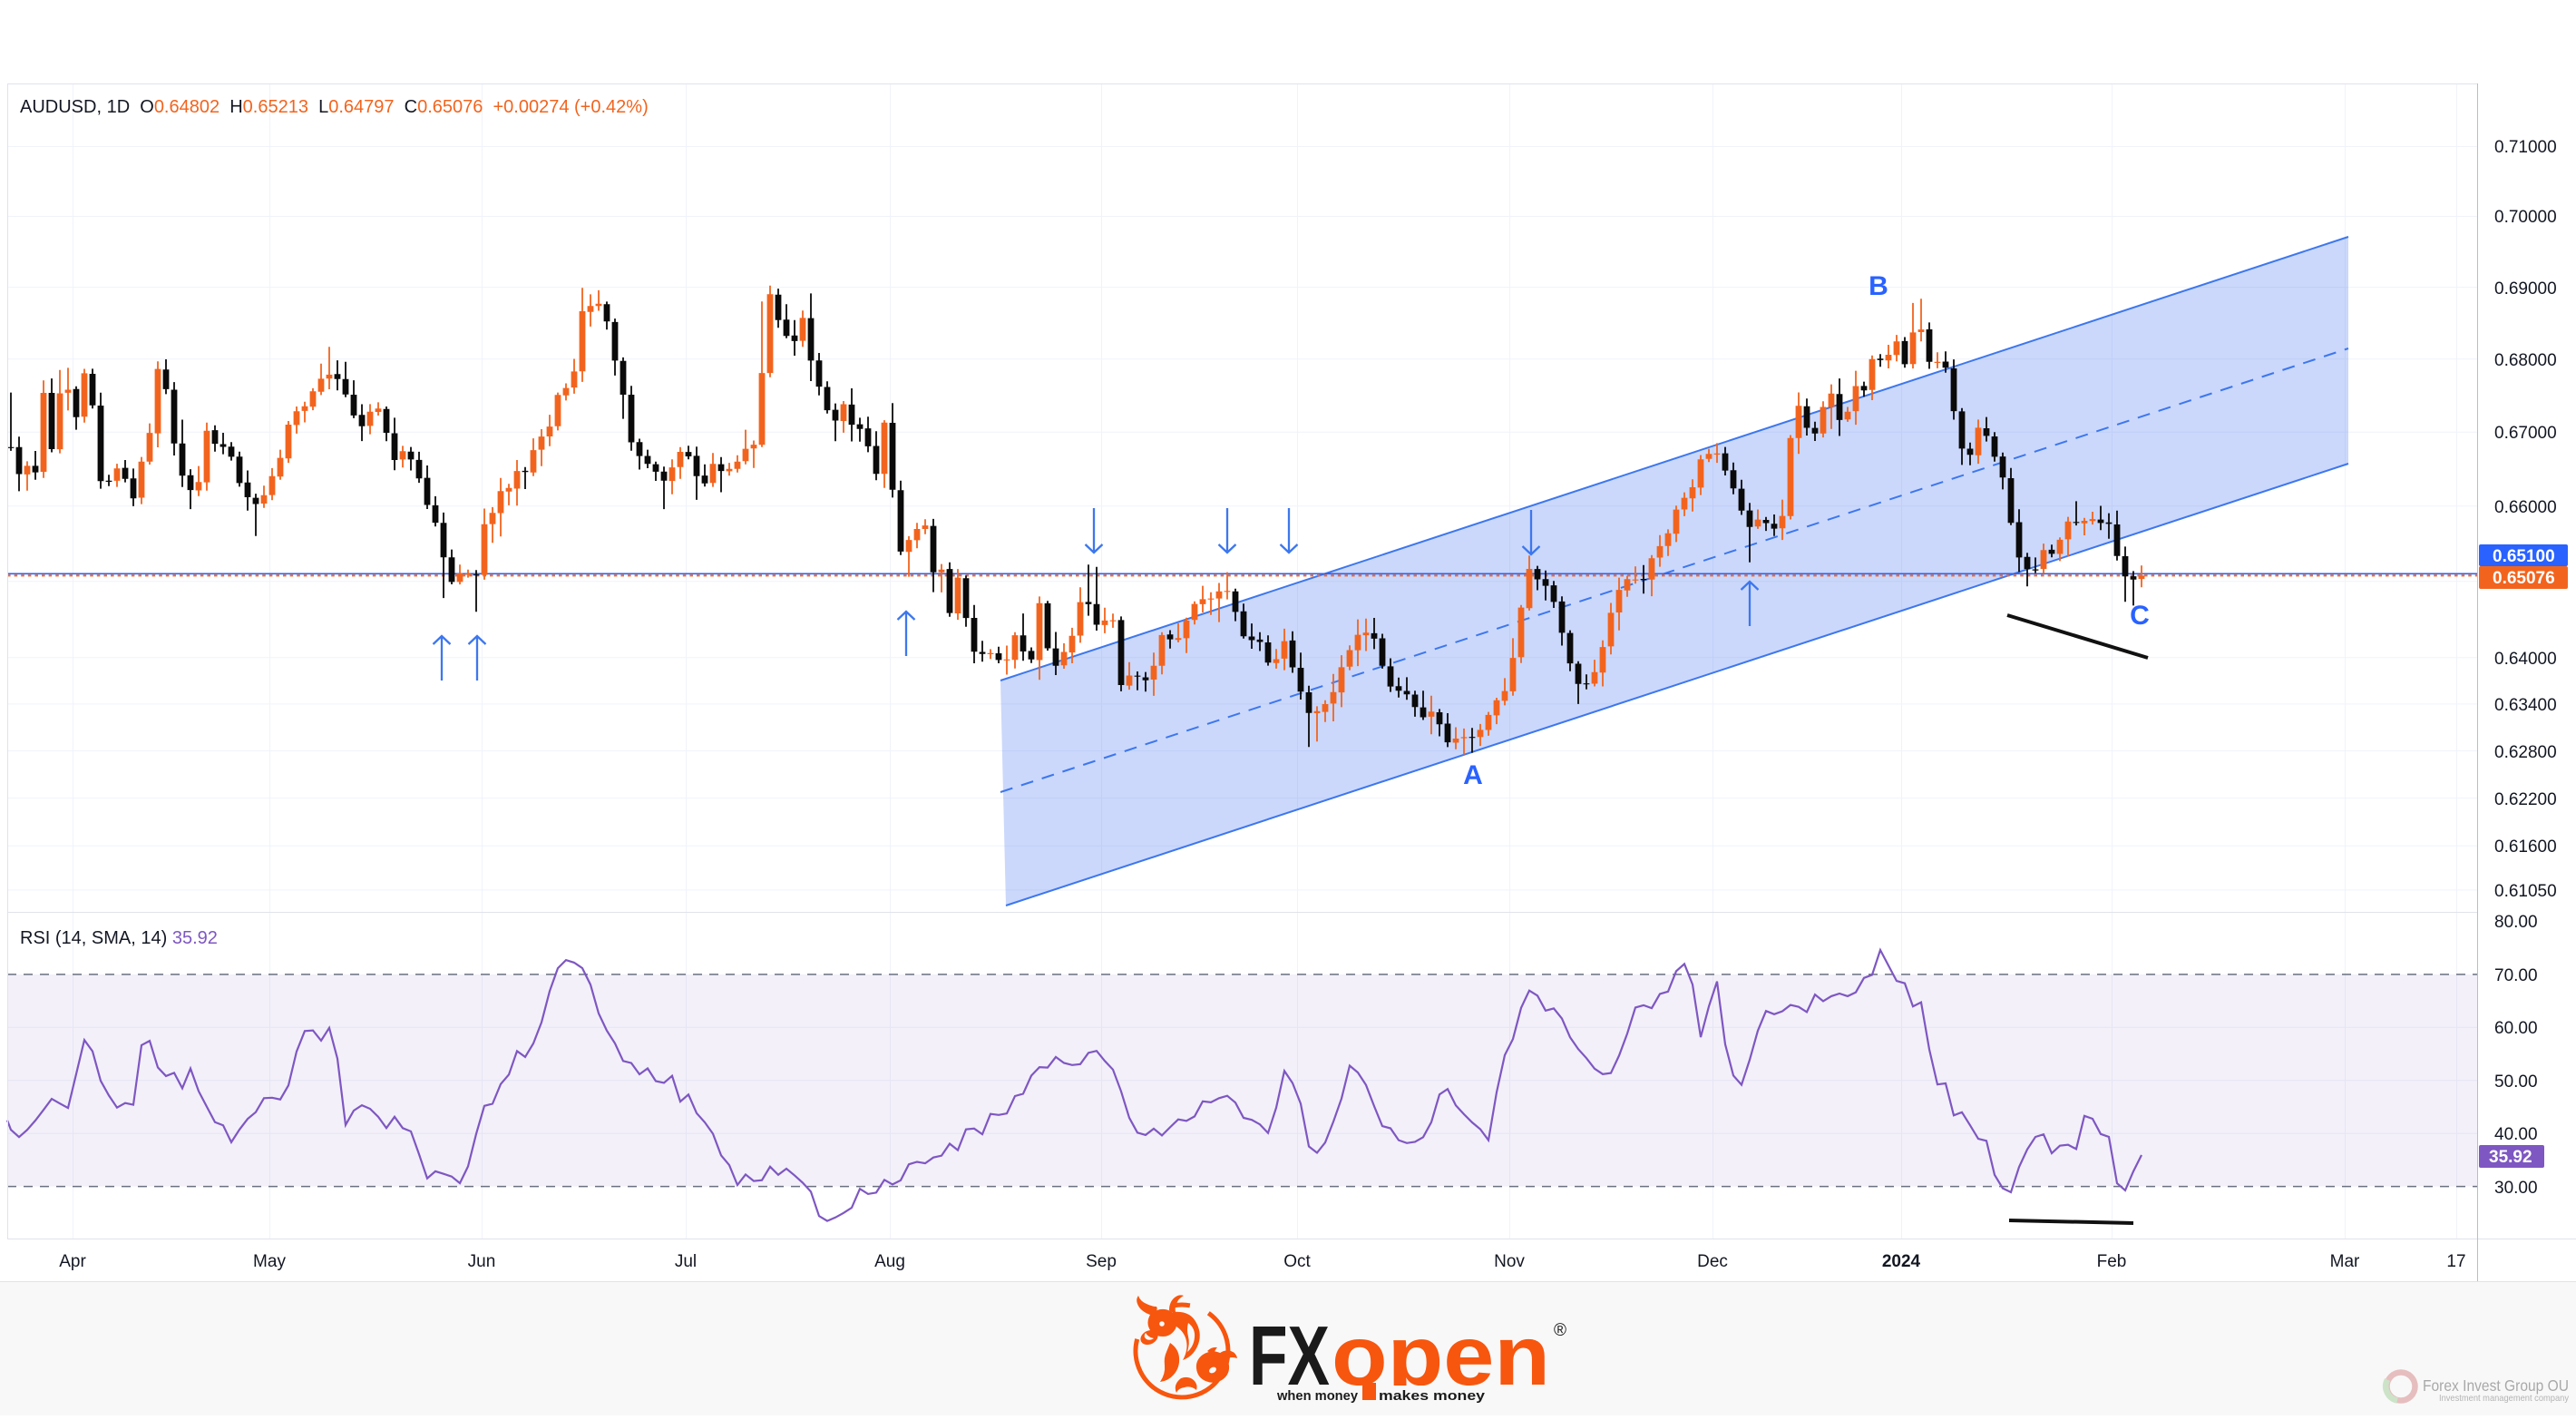  I want to click on svg-text: Aug, so click(889, 1261).